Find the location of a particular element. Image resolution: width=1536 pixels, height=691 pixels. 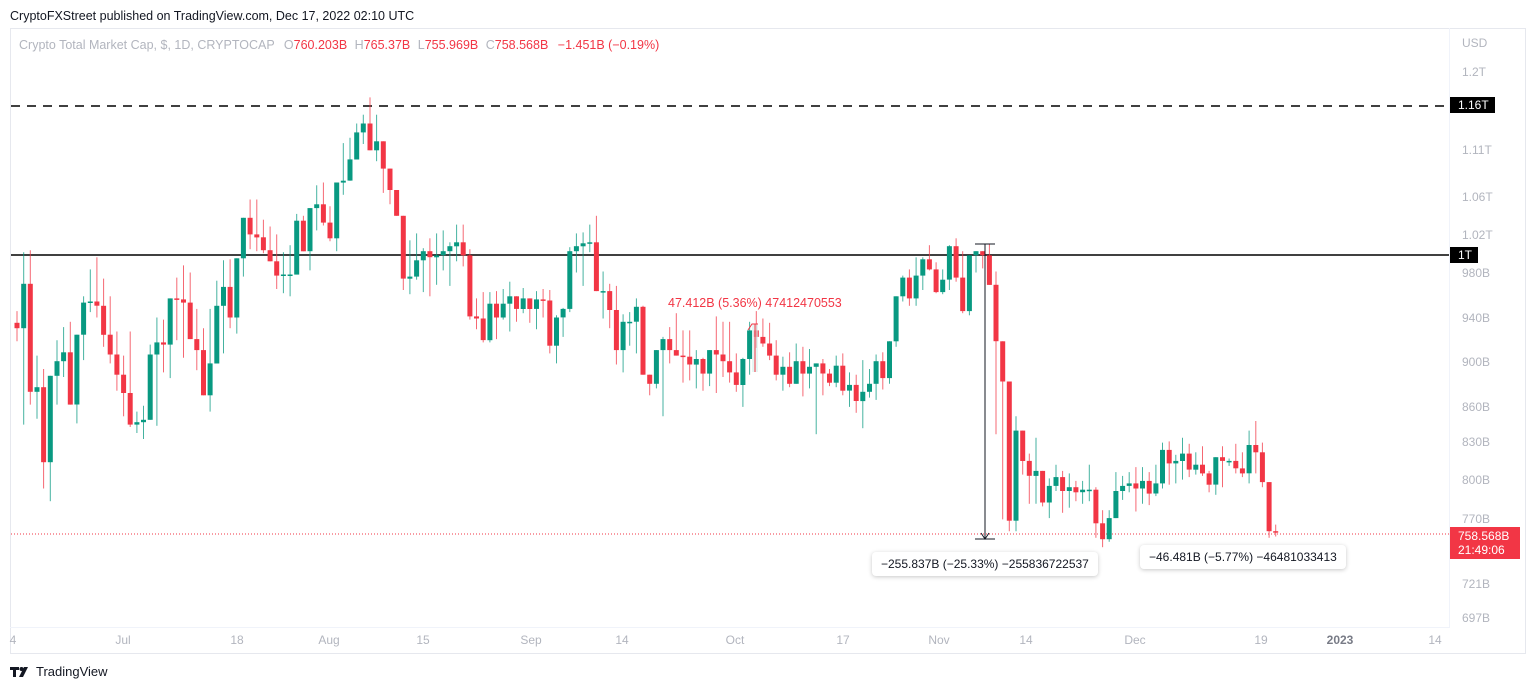

time-tick: 17 is located at coordinates (843, 640).